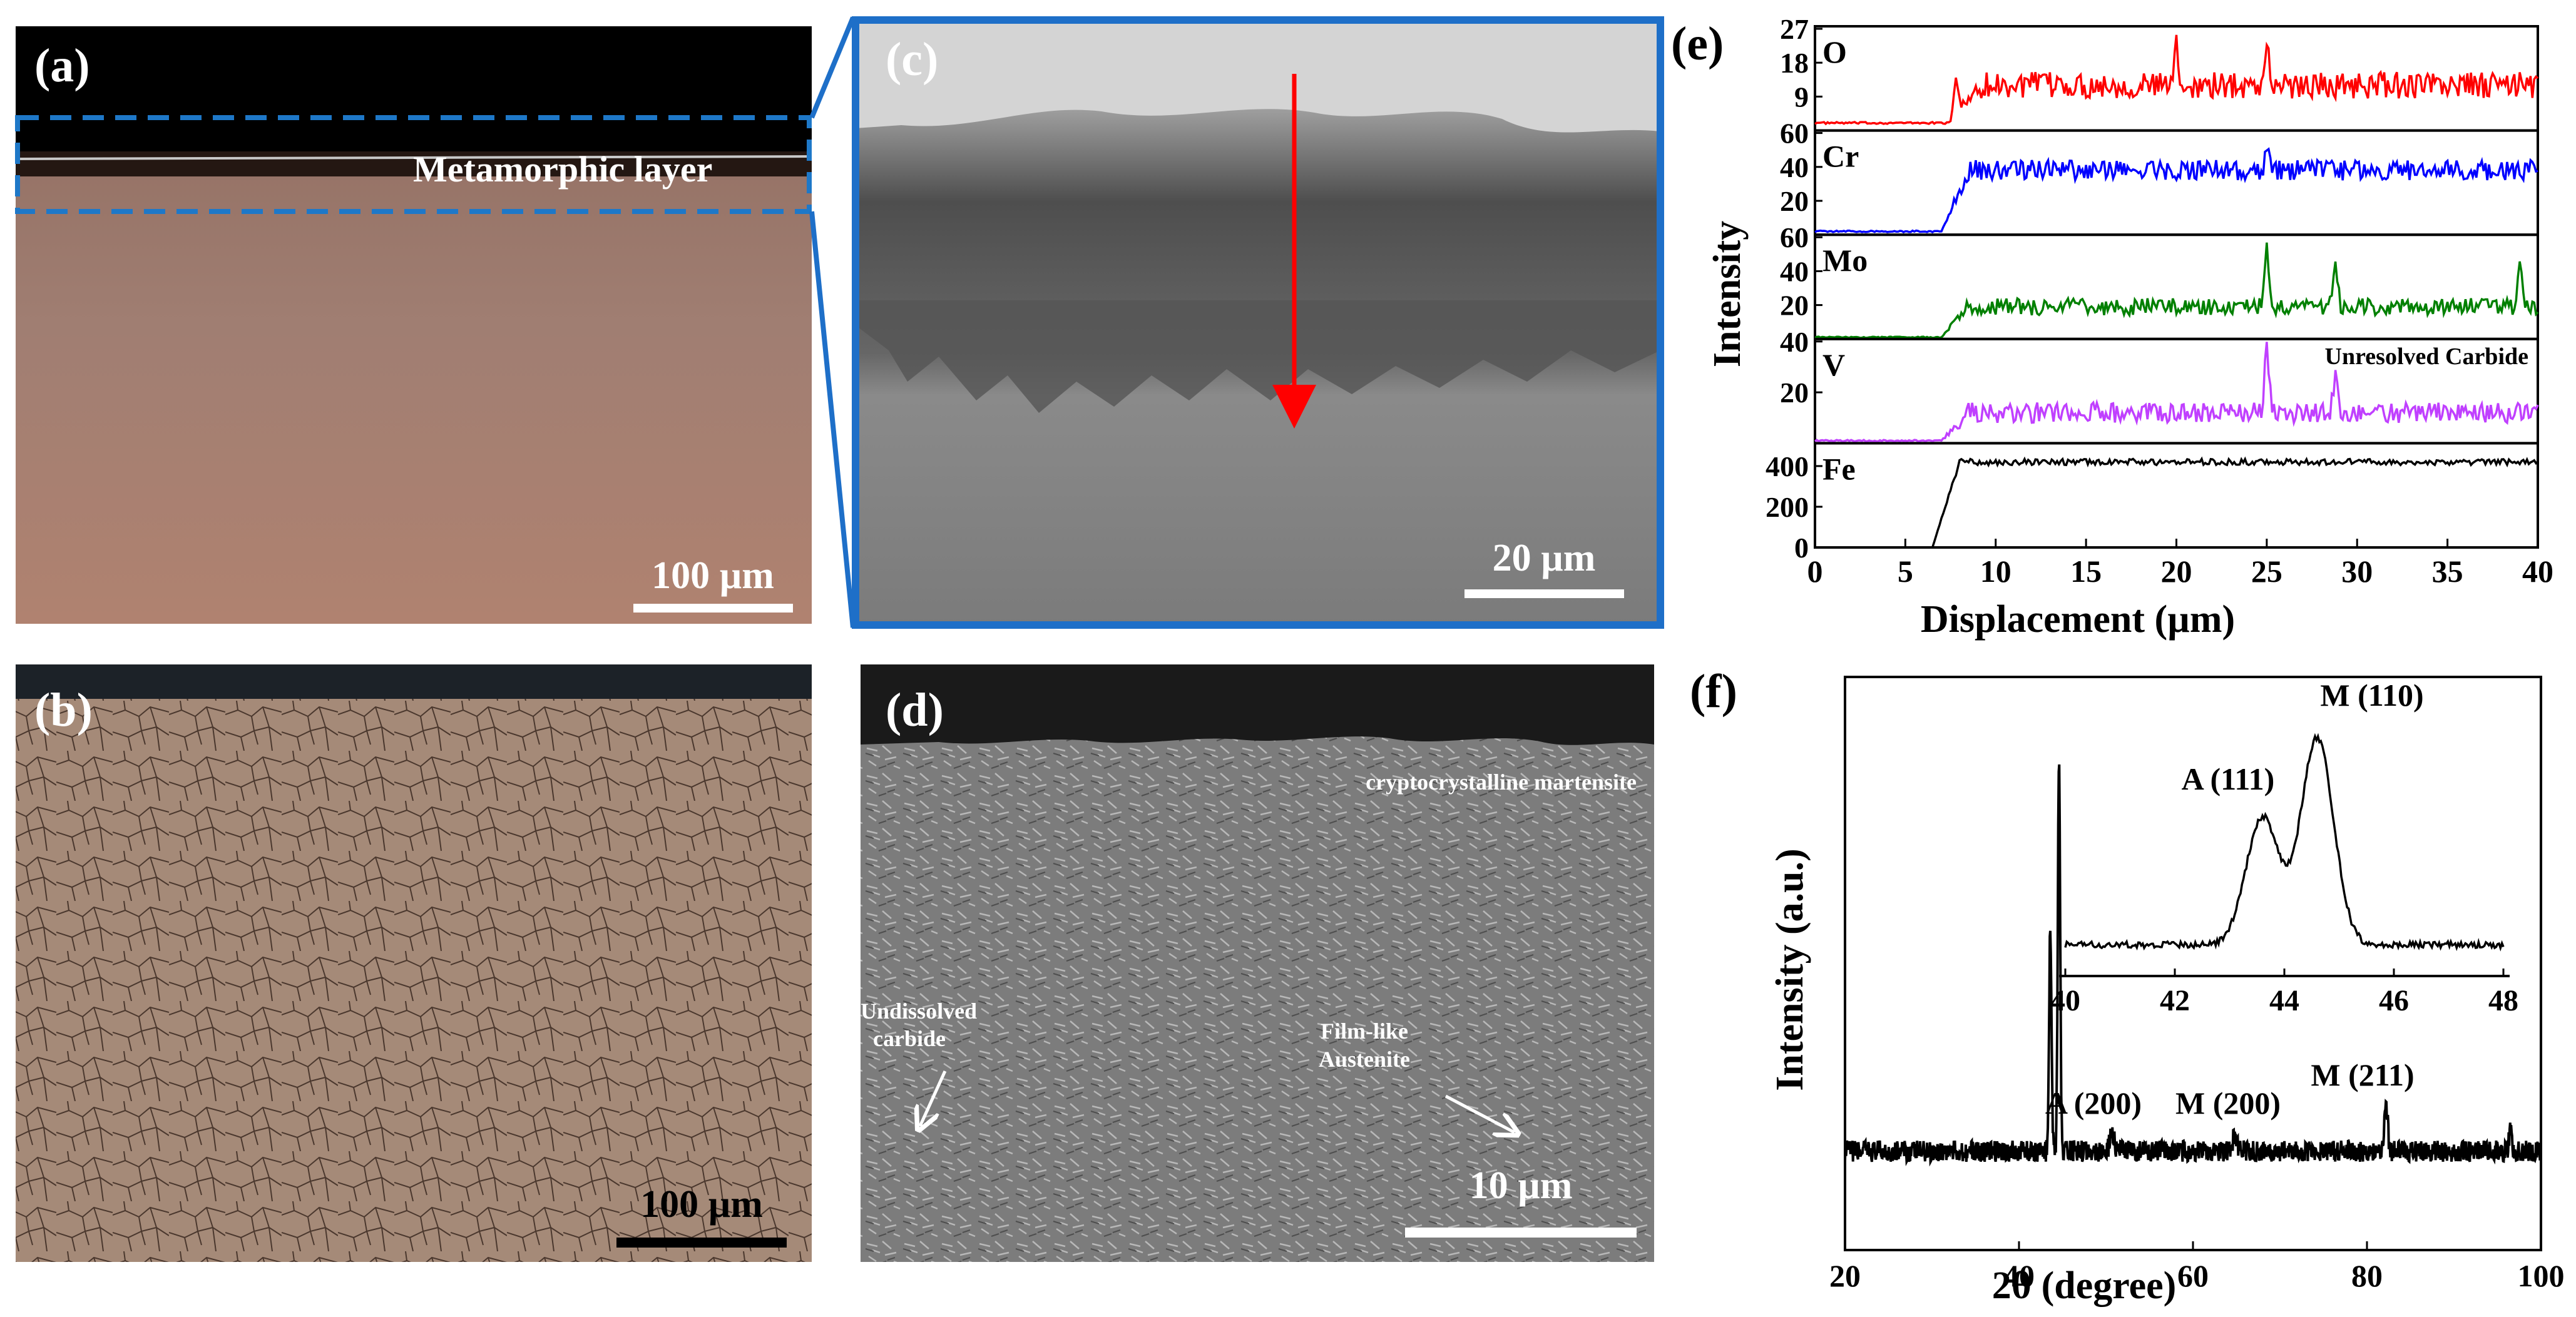 The height and width of the screenshot is (1317, 2576). What do you see at coordinates (1905, 571) in the screenshot?
I see `eds-xtick-label: 5` at bounding box center [1905, 571].